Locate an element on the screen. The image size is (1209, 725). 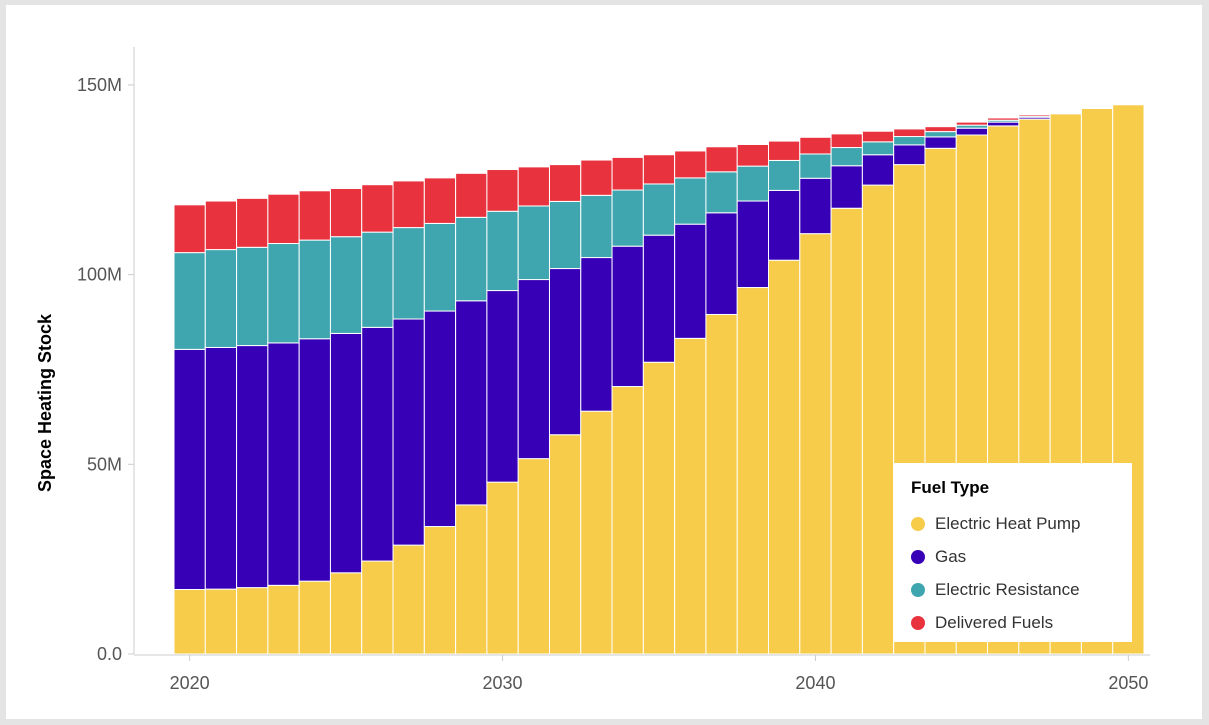
bar-gas-2022 is located at coordinates (252, 467).